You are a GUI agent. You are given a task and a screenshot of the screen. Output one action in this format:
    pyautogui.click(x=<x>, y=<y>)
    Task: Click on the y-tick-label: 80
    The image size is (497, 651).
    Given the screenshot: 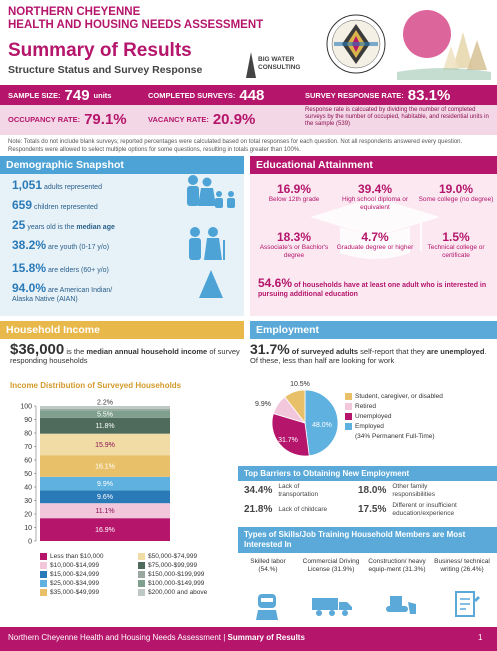 What is the action you would take?
    pyautogui.click(x=28, y=434)
    